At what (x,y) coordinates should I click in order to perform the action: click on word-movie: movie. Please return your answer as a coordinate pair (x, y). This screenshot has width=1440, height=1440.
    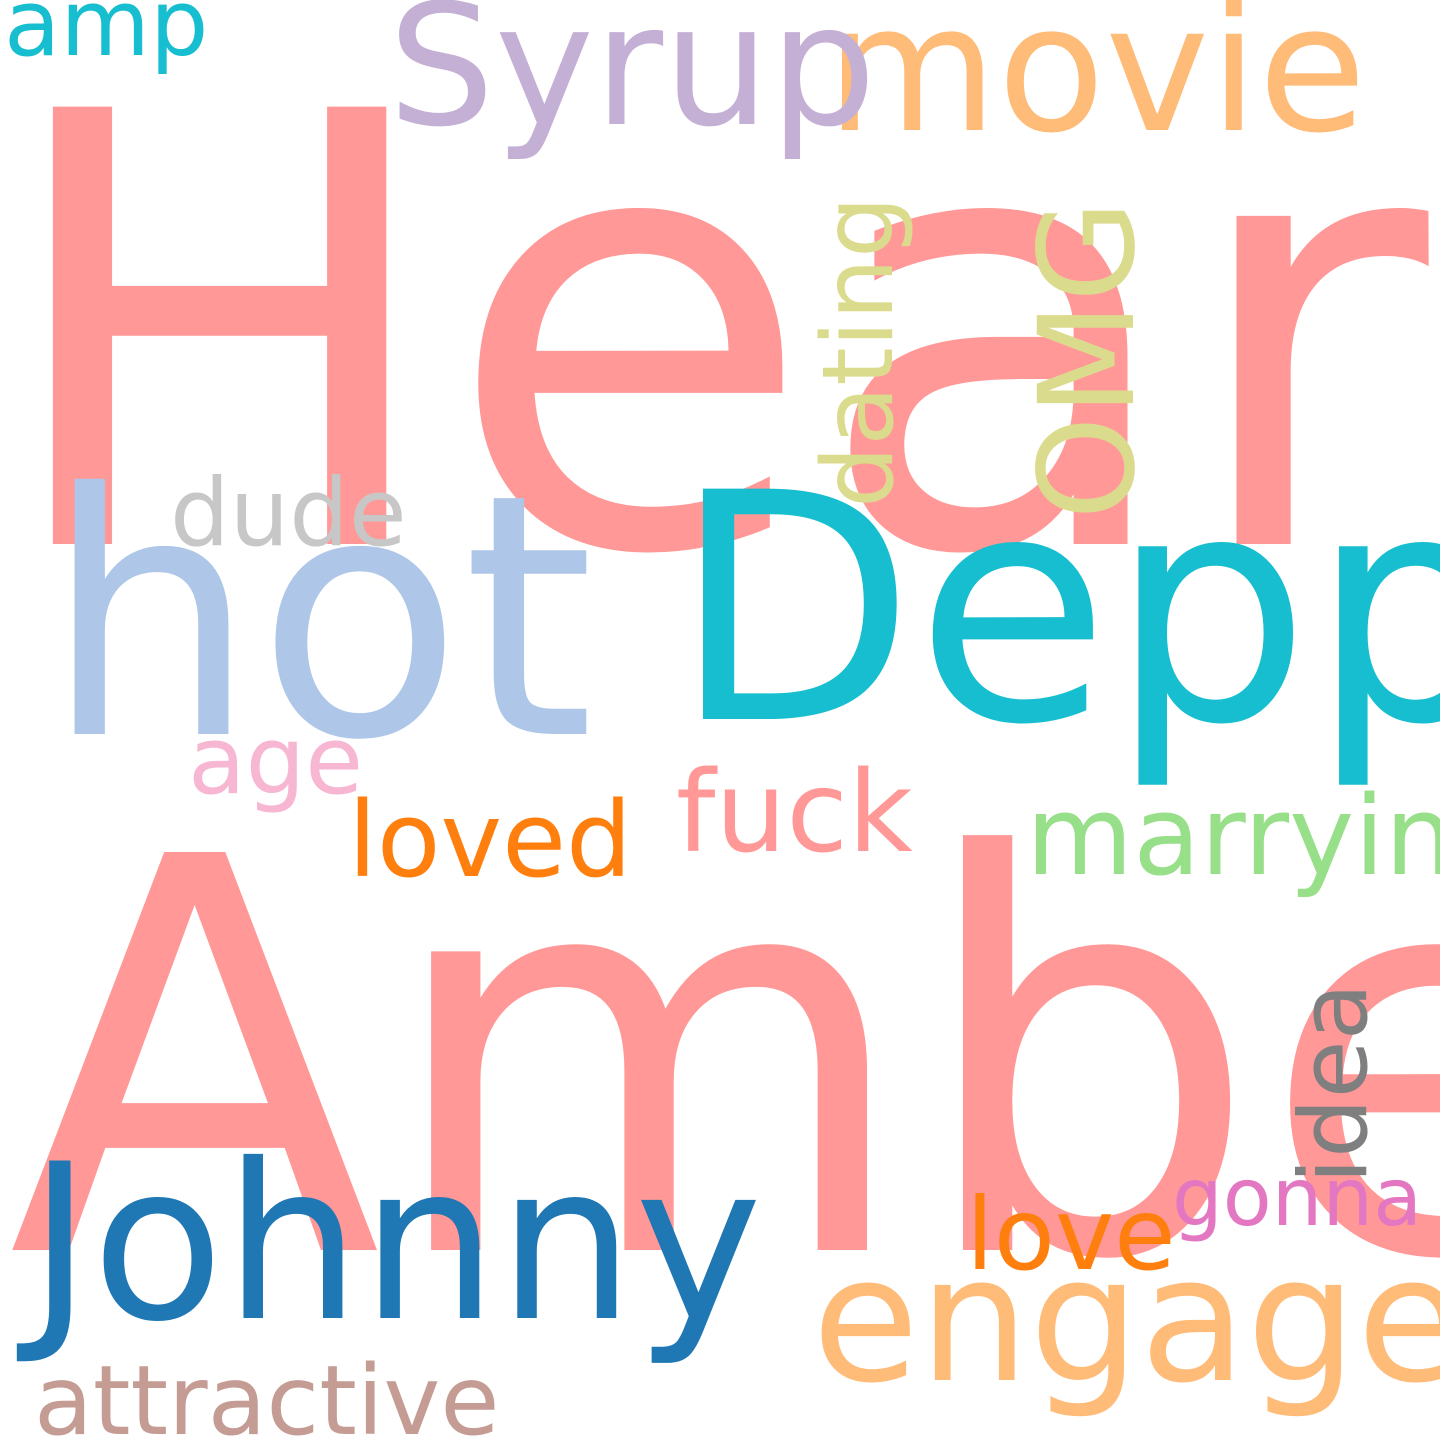
    Looking at the image, I should click on (1096, 86).